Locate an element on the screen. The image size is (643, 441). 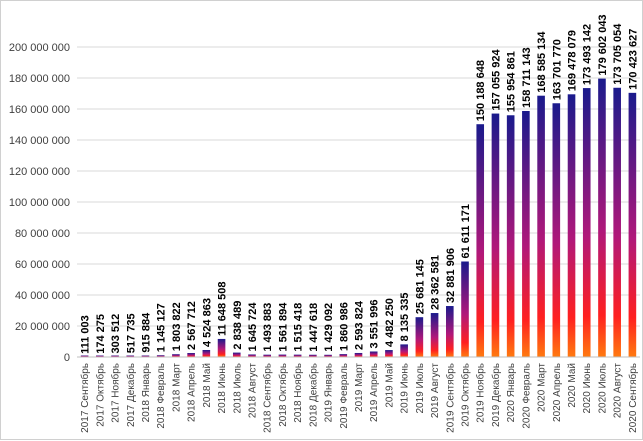
data-label: 173 493 142 is located at coordinates (588, 54).